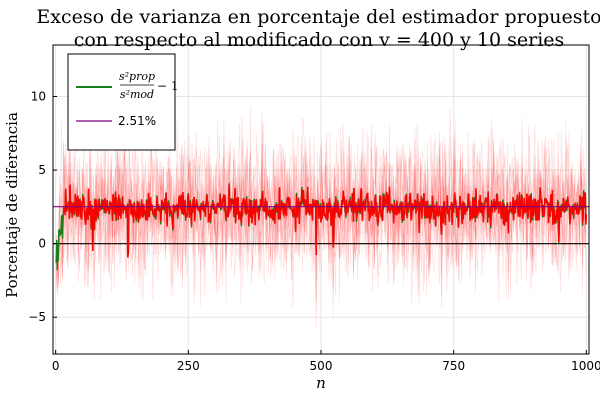 Image resolution: width=600 pixels, height=400 pixels. What do you see at coordinates (585, 366) in the screenshot?
I see `x-tick-label: 1000` at bounding box center [585, 366].